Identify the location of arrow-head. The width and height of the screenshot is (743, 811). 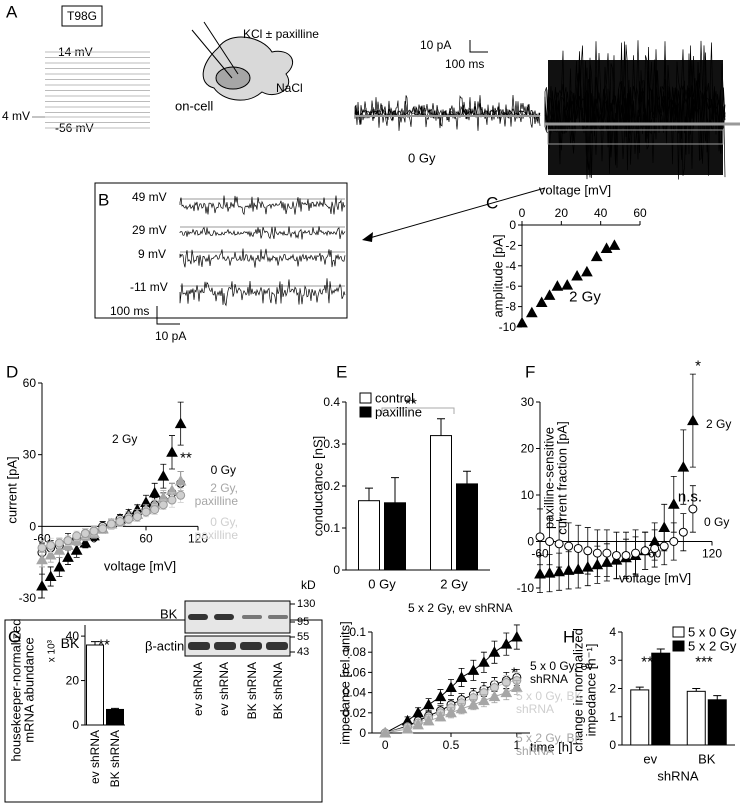
(367, 237).